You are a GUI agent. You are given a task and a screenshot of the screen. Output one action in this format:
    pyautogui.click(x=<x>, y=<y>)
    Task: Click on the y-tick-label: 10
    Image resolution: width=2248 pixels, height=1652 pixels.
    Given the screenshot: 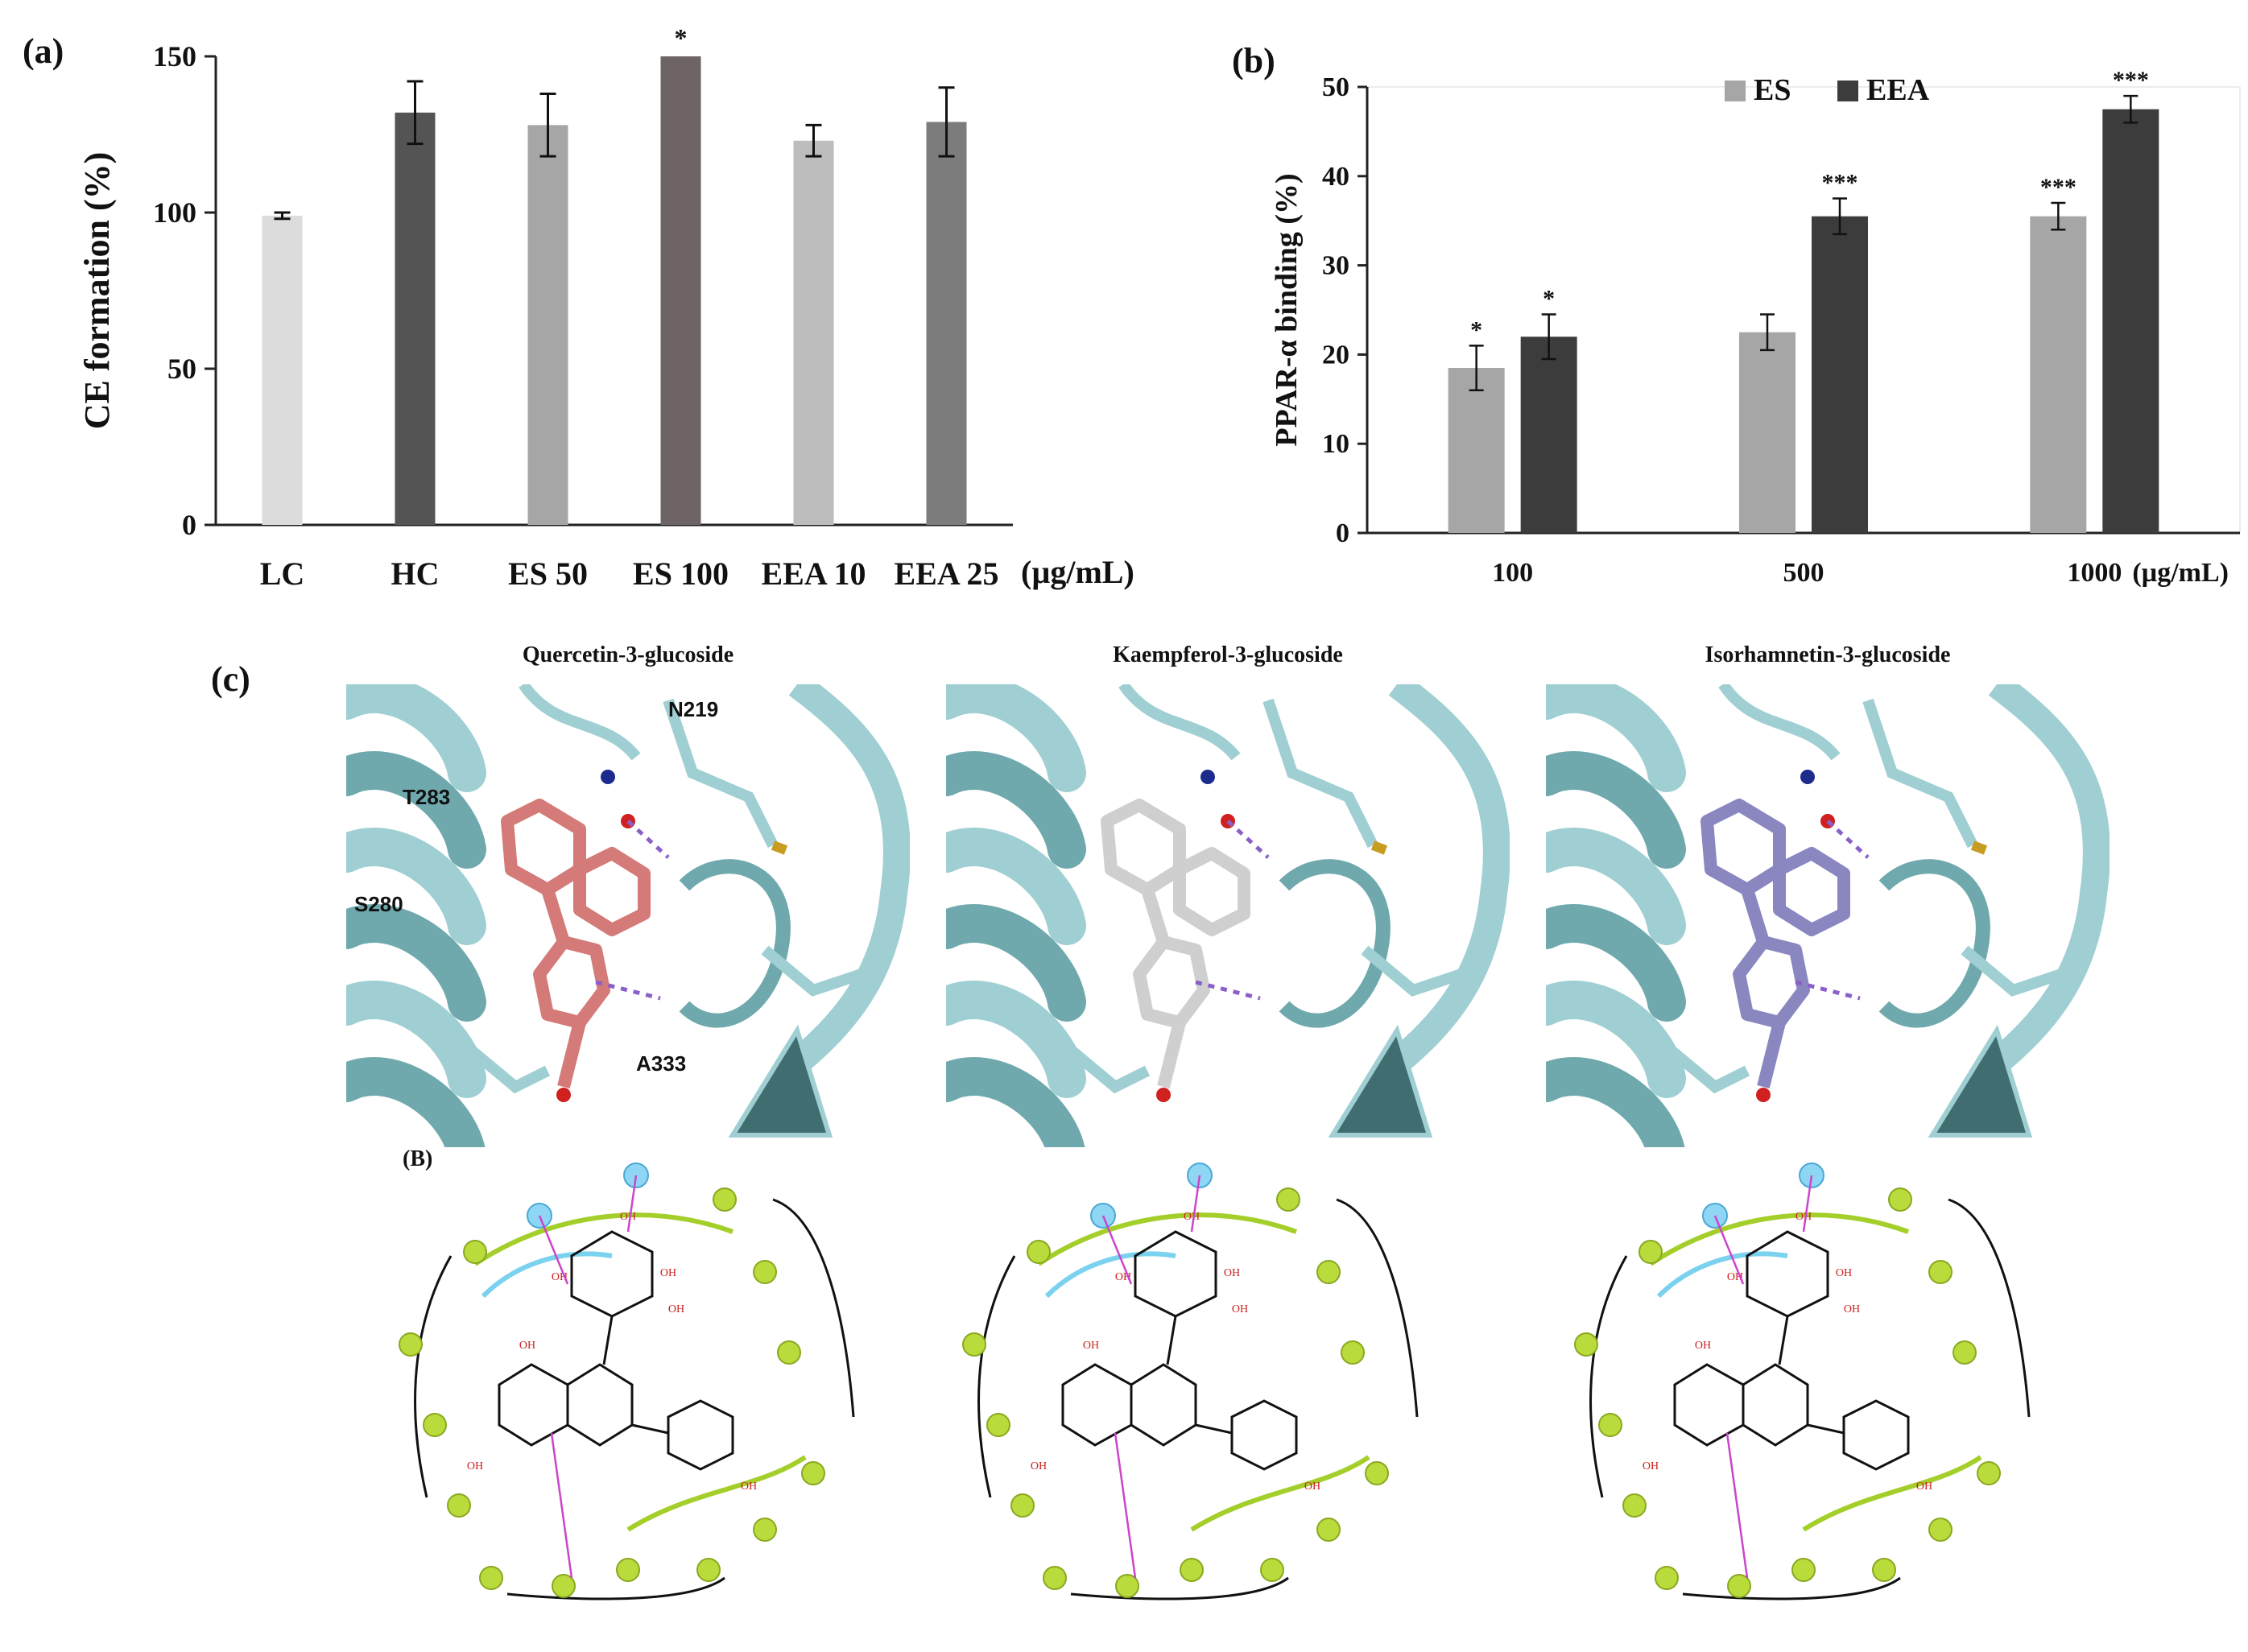 What is the action you would take?
    pyautogui.click(x=1335, y=444)
    